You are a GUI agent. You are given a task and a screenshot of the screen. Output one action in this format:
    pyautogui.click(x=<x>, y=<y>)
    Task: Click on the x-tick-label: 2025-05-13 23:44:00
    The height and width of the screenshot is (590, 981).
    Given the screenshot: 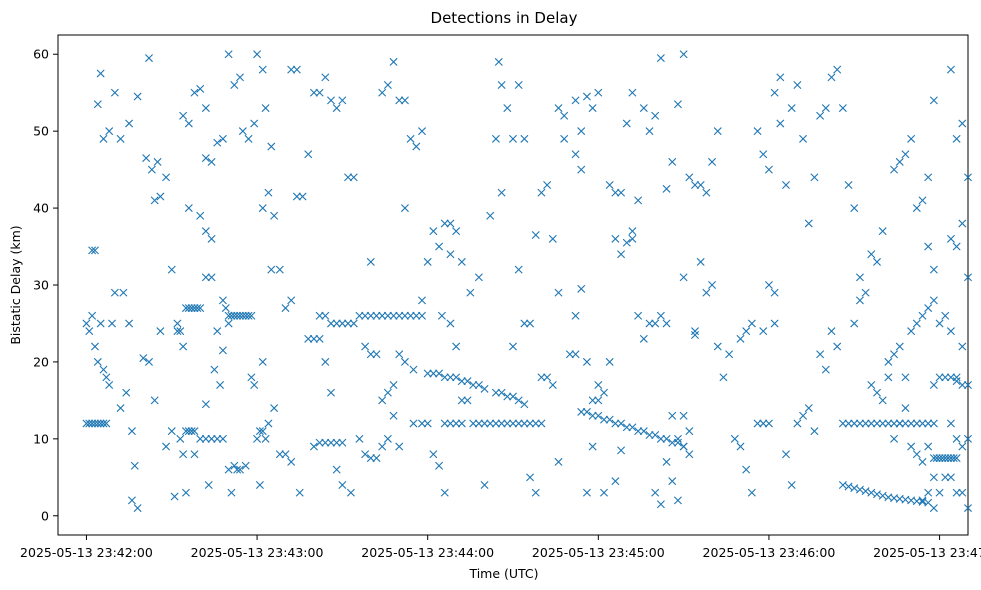 What is the action you would take?
    pyautogui.click(x=427, y=552)
    